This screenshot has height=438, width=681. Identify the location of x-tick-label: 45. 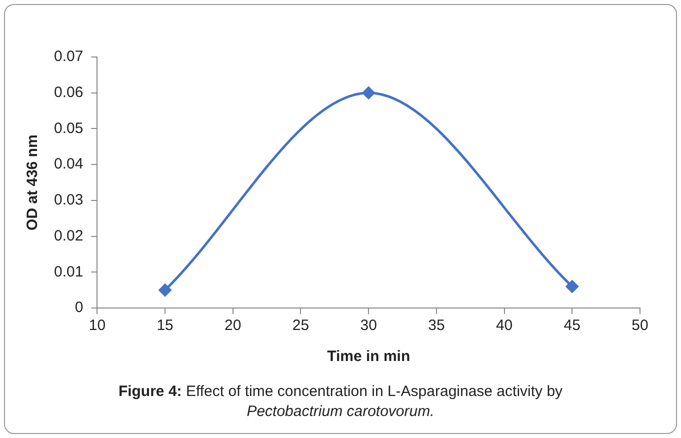
(572, 325).